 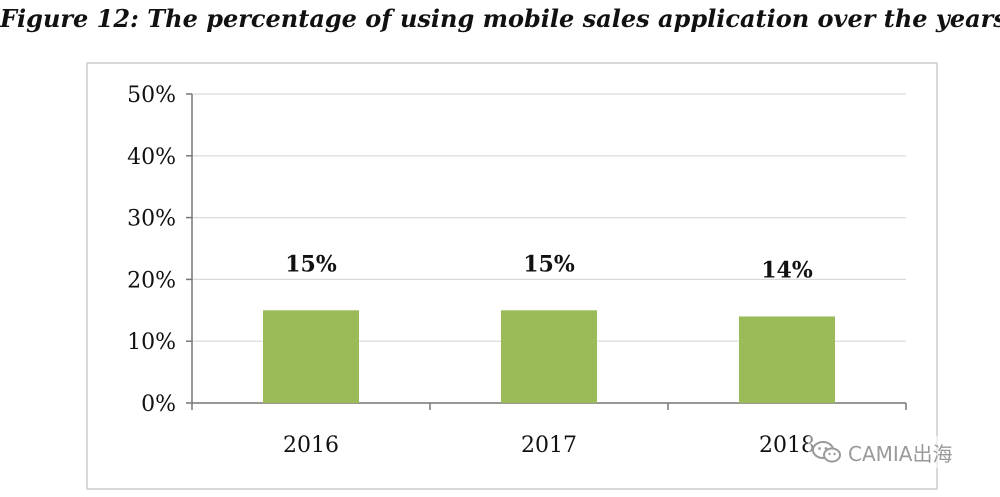 What do you see at coordinates (787, 445) in the screenshot?
I see `x-category-label: 2018` at bounding box center [787, 445].